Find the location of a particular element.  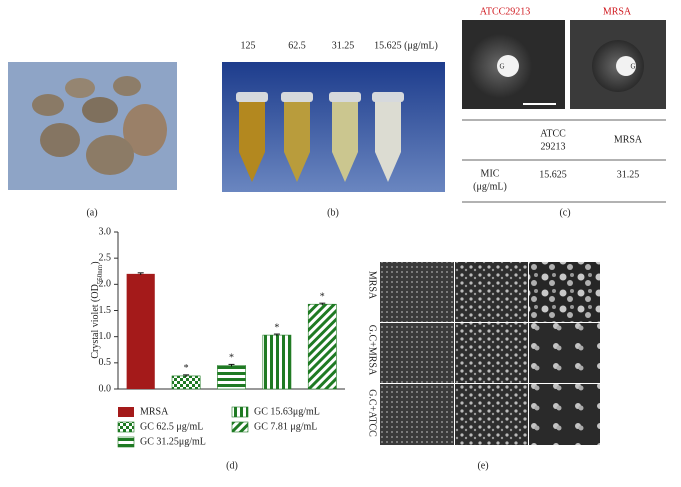

y-tick-label: 3.0 is located at coordinates (105, 231).